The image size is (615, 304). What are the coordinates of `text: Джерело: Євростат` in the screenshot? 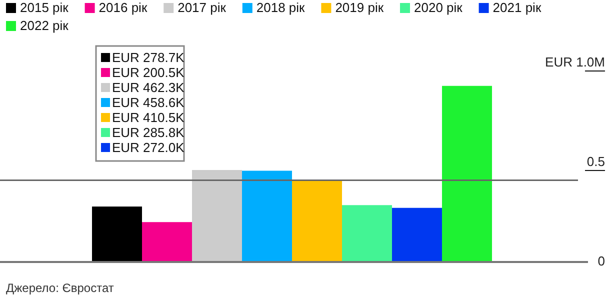 It's located at (60, 288).